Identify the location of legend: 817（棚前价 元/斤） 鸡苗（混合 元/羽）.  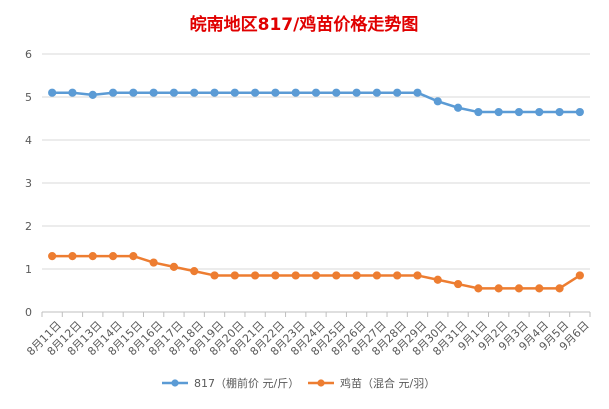
(298, 383).